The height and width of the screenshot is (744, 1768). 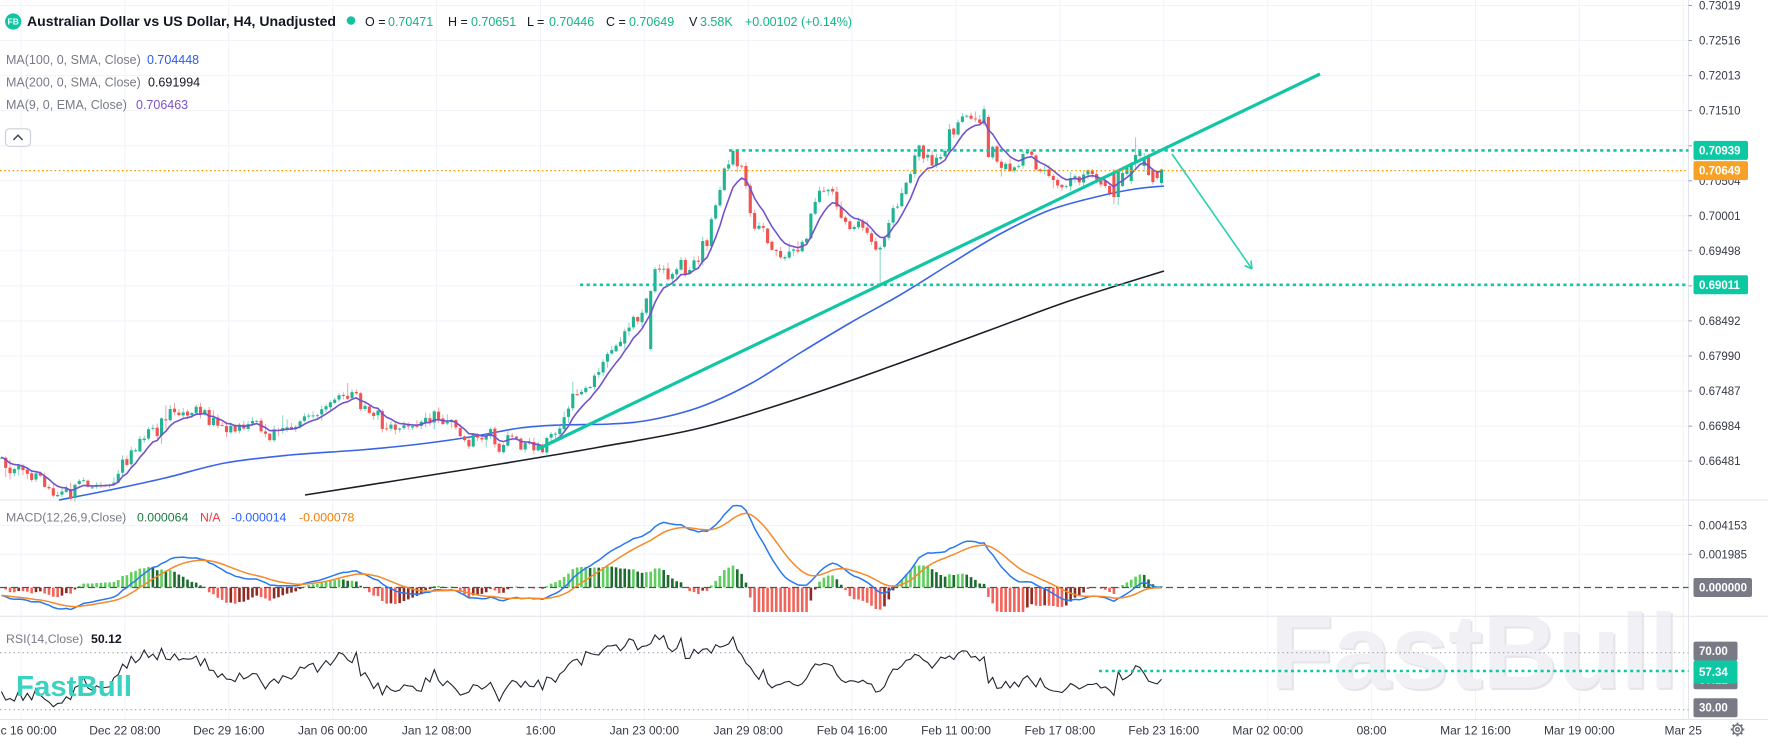 I want to click on svg-text: 08:00, so click(x=1372, y=731).